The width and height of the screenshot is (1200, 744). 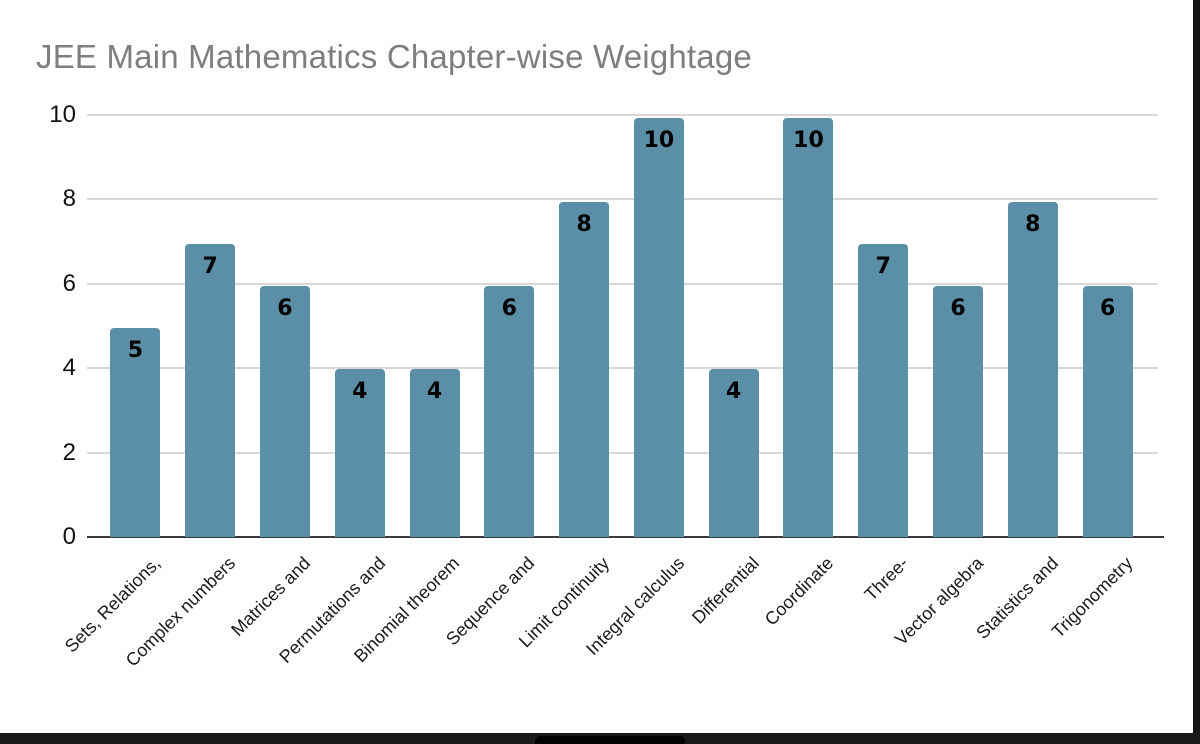 I want to click on x-axis-label: Differential, so click(x=725, y=590).